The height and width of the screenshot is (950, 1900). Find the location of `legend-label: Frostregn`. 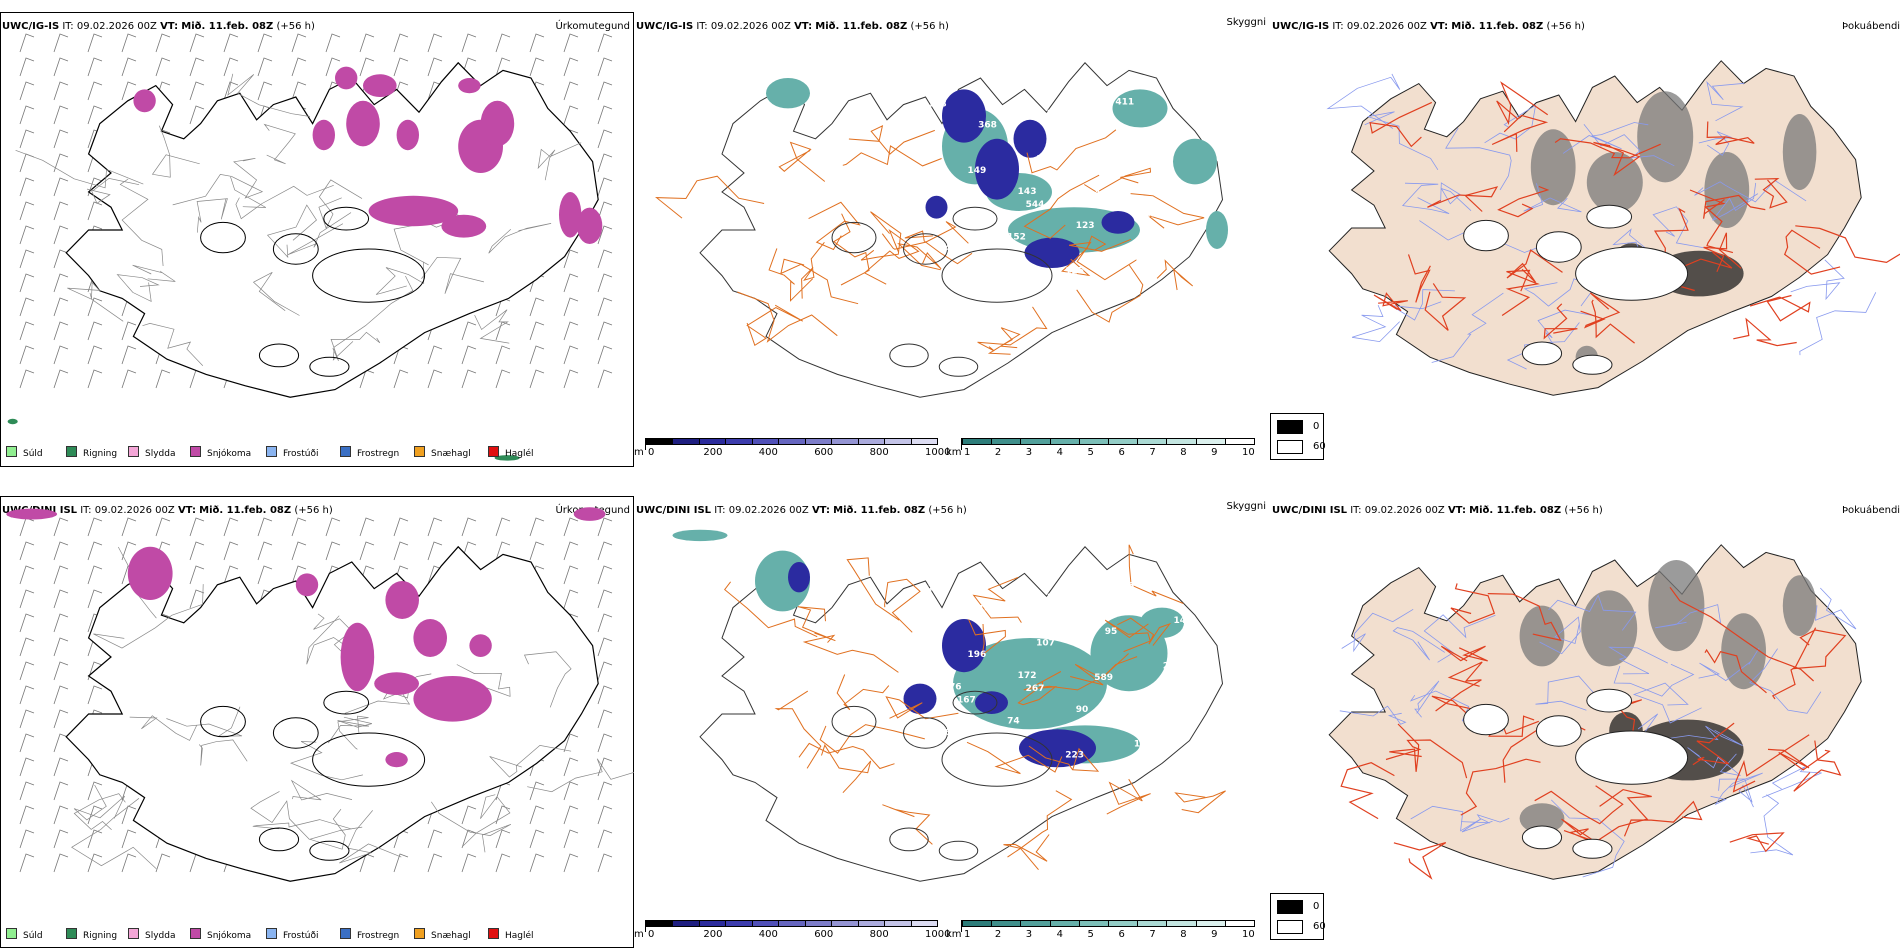

legend-label: Frostregn is located at coordinates (378, 454).